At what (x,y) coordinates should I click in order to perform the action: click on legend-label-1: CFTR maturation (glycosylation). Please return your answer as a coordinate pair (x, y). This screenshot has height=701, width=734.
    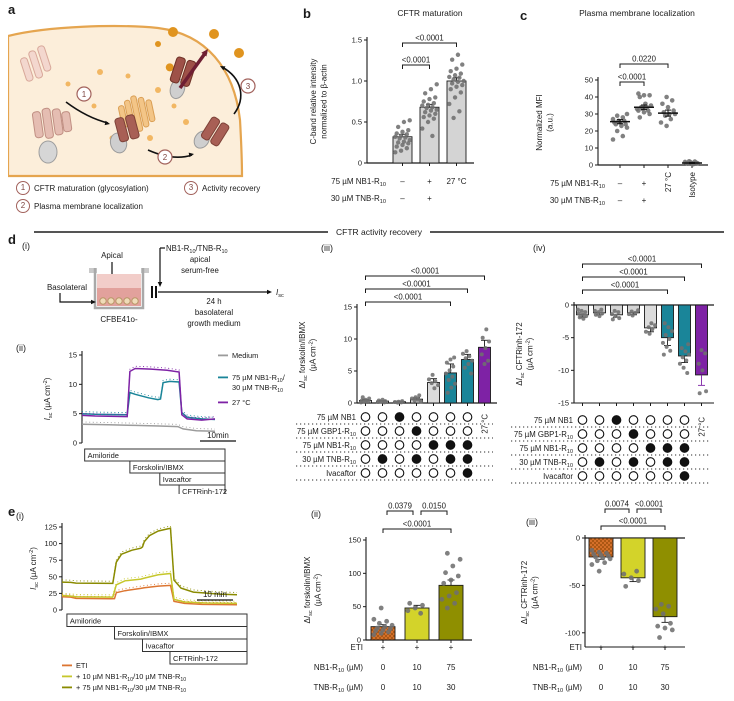
    Looking at the image, I should click on (91, 188).